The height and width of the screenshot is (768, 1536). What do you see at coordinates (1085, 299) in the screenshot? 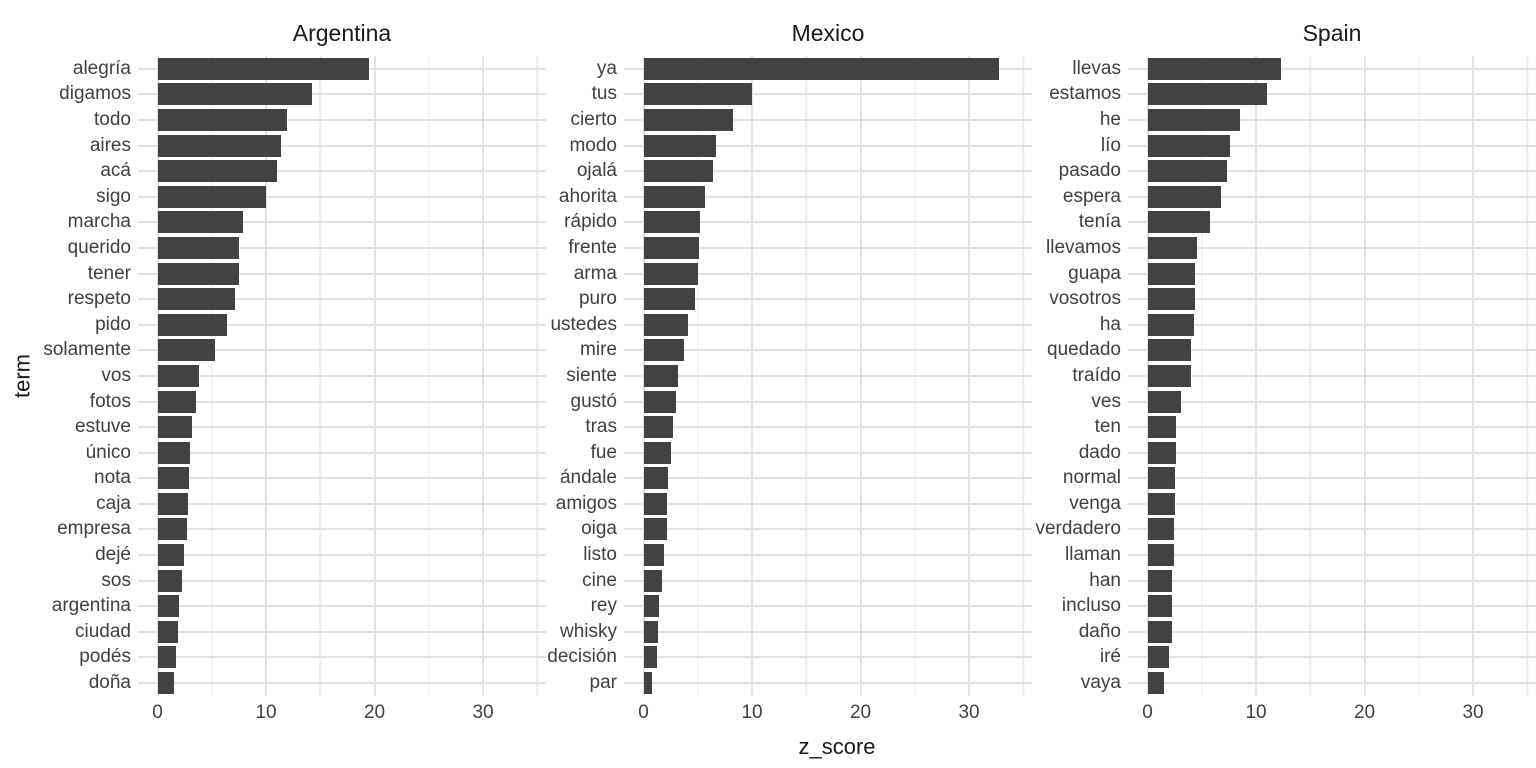
I see `y-tick-label: vosotros` at bounding box center [1085, 299].